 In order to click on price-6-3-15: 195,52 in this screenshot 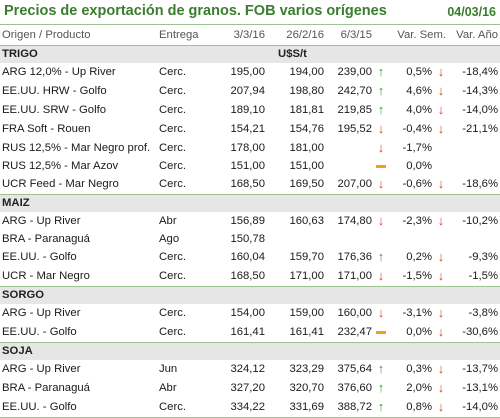, I will do `click(354, 129)`.